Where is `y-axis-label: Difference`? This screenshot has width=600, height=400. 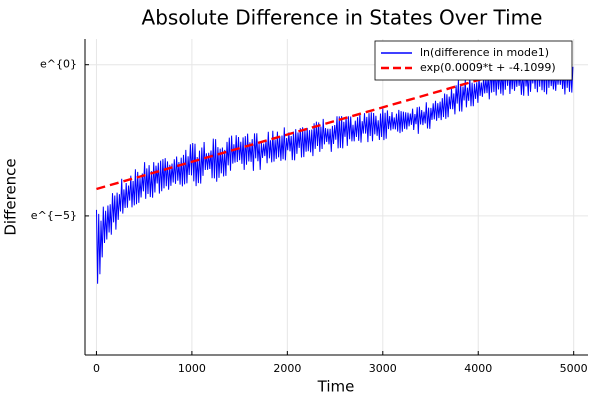 y-axis-label: Difference is located at coordinates (11, 196).